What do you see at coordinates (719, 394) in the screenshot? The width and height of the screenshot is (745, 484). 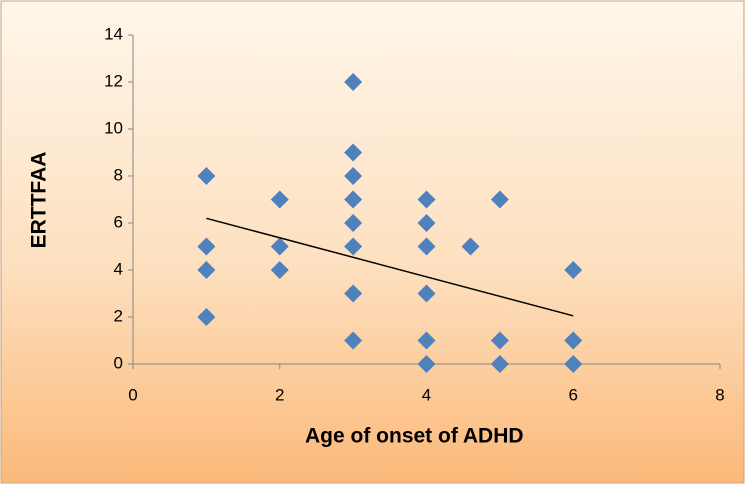 I see `x-tick-label: 8` at bounding box center [719, 394].